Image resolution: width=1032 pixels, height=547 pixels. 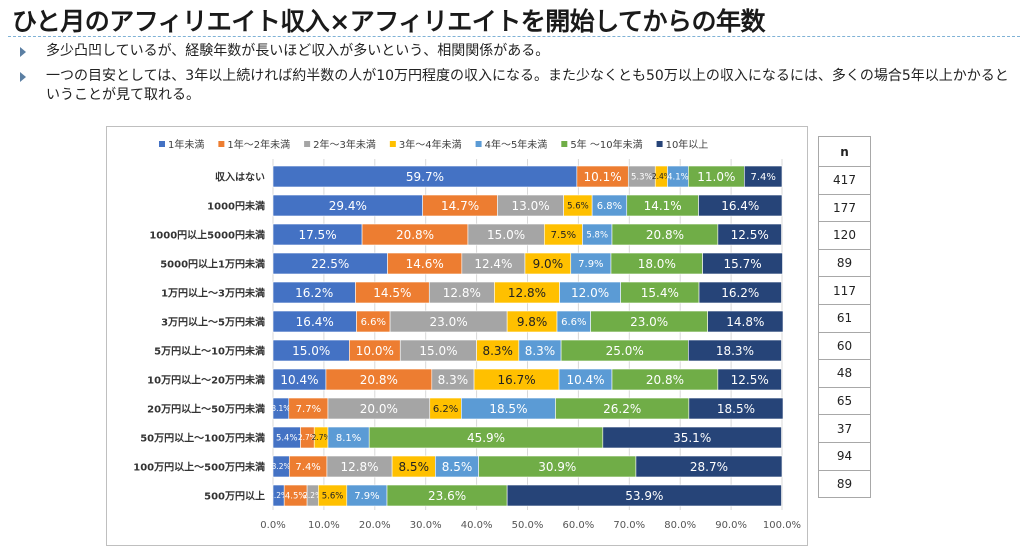 I want to click on x-tick-label: 20.0%, so click(x=375, y=525).